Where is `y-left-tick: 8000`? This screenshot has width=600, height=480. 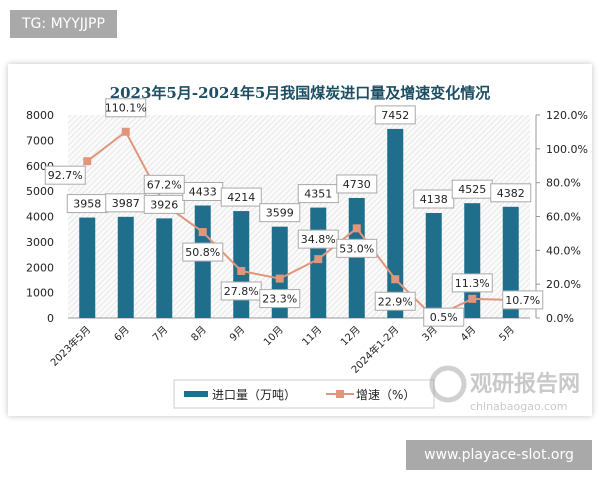
y-left-tick: 8000 is located at coordinates (40, 115).